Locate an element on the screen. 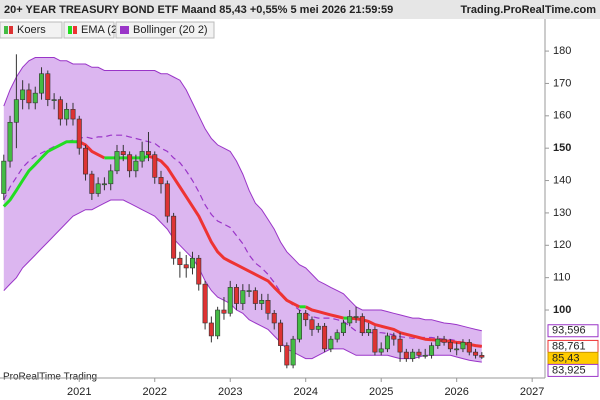  y-tick-label: 180 is located at coordinates (562, 51).